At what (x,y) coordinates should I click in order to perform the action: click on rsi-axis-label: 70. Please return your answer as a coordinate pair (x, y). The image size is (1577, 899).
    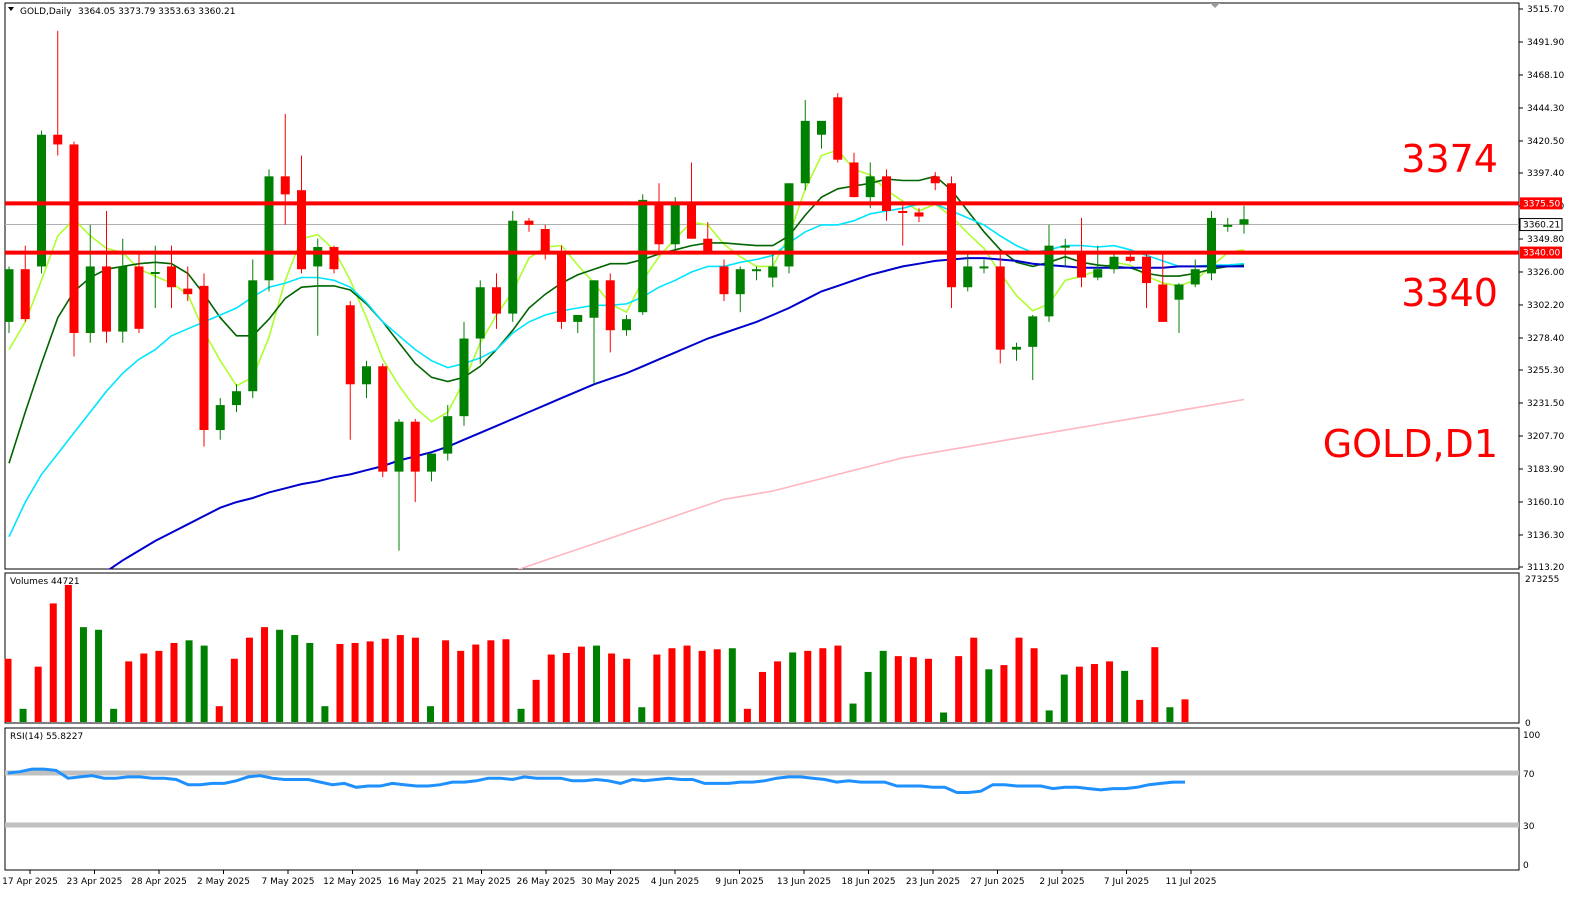
    Looking at the image, I should click on (1529, 775).